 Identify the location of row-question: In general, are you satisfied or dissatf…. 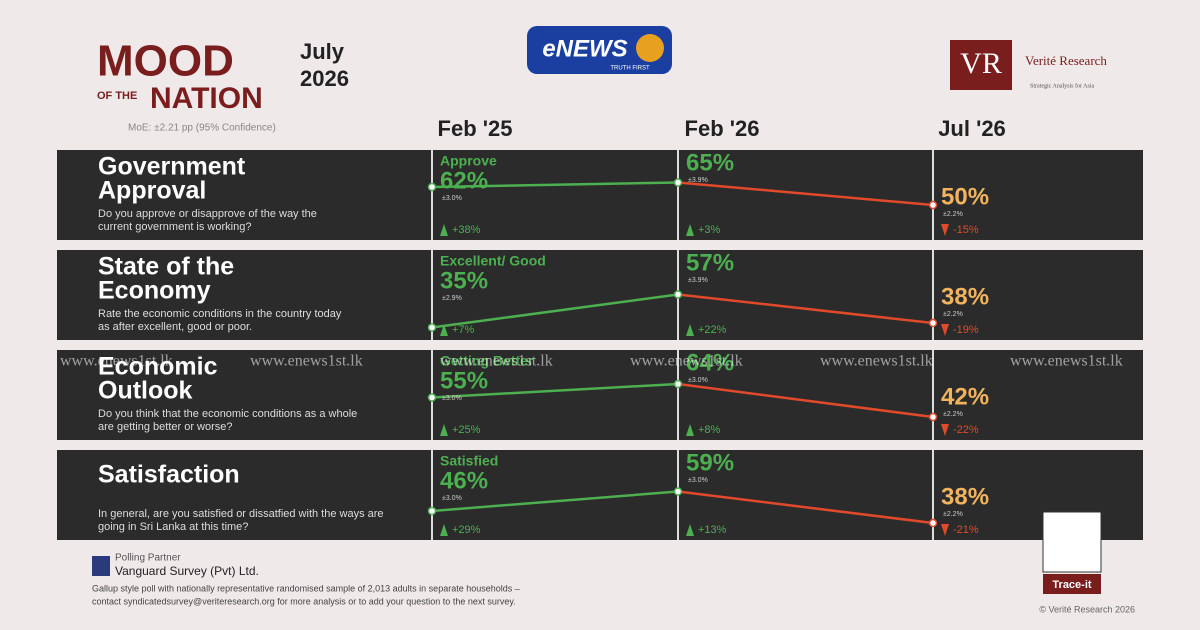
(241, 514).